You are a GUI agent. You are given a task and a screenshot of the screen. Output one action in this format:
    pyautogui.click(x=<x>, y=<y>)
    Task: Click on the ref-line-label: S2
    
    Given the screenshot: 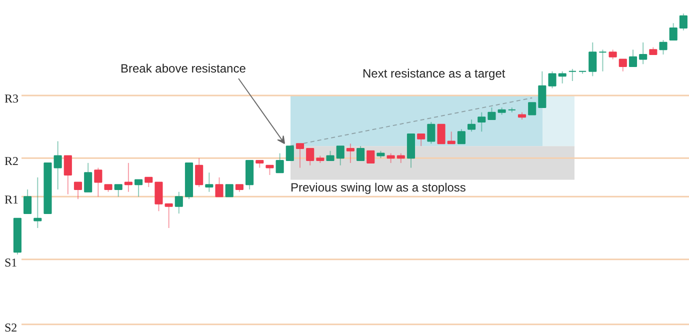 What is the action you would take?
    pyautogui.click(x=11, y=327)
    